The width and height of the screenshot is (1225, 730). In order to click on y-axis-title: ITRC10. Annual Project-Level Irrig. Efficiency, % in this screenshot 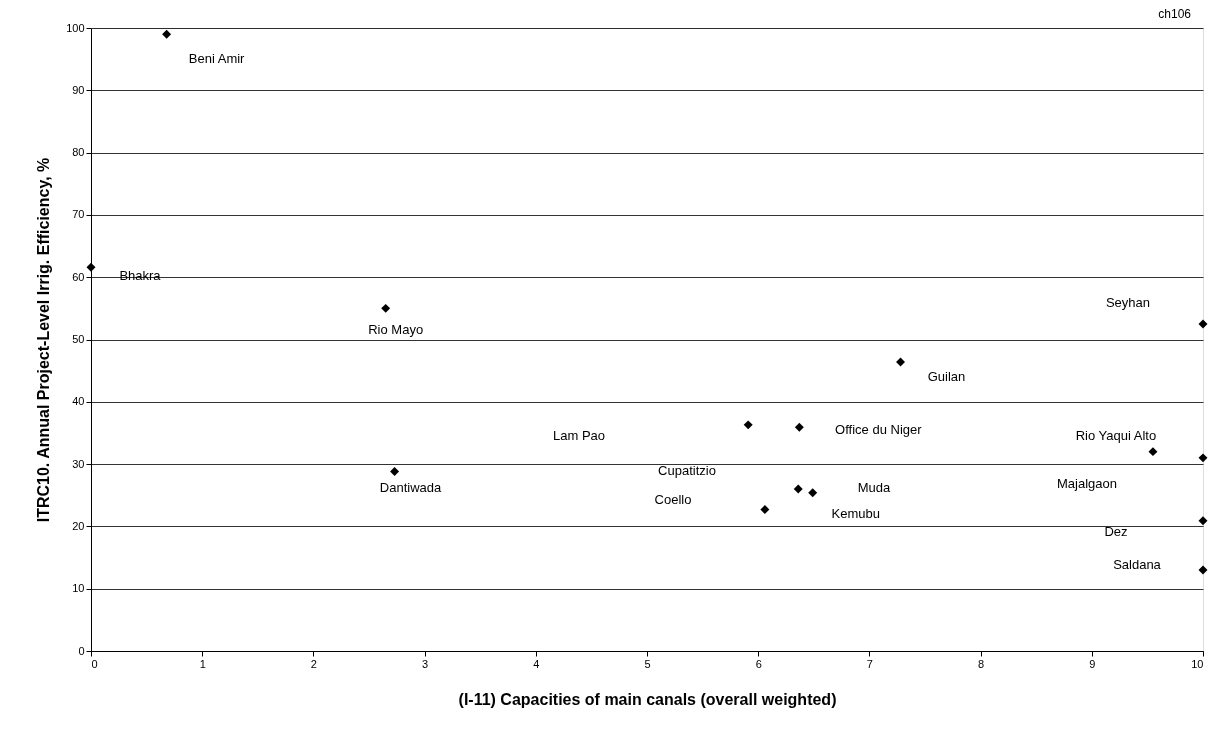, I will do `click(44, 340)`.